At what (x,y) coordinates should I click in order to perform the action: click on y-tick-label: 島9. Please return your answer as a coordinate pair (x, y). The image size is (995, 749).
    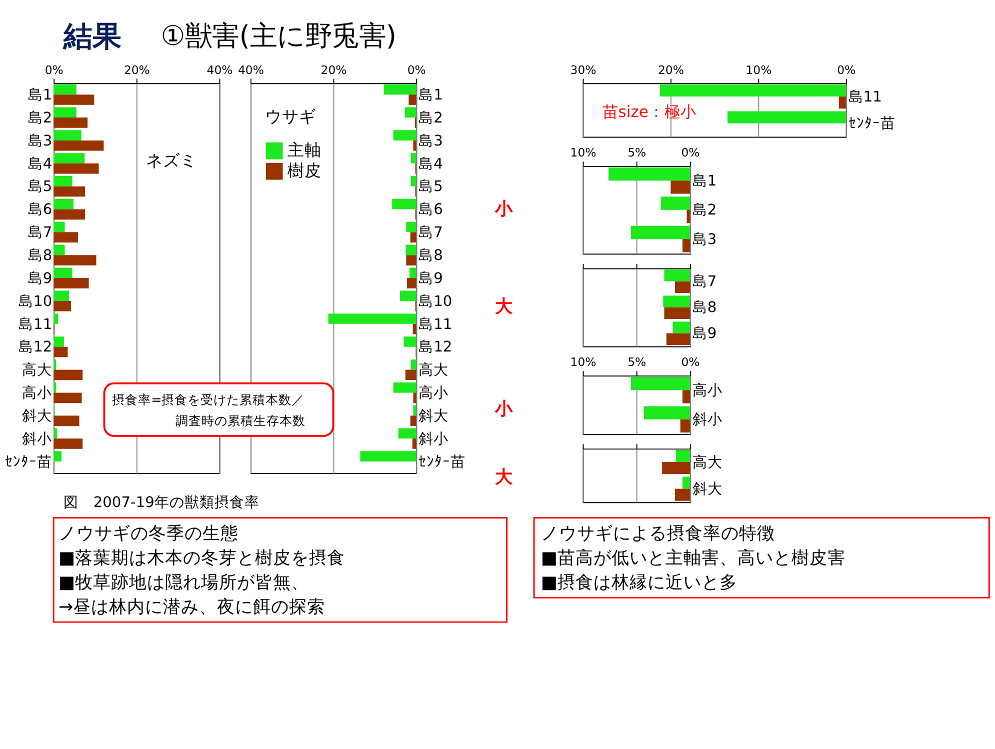
    Looking at the image, I should click on (430, 278).